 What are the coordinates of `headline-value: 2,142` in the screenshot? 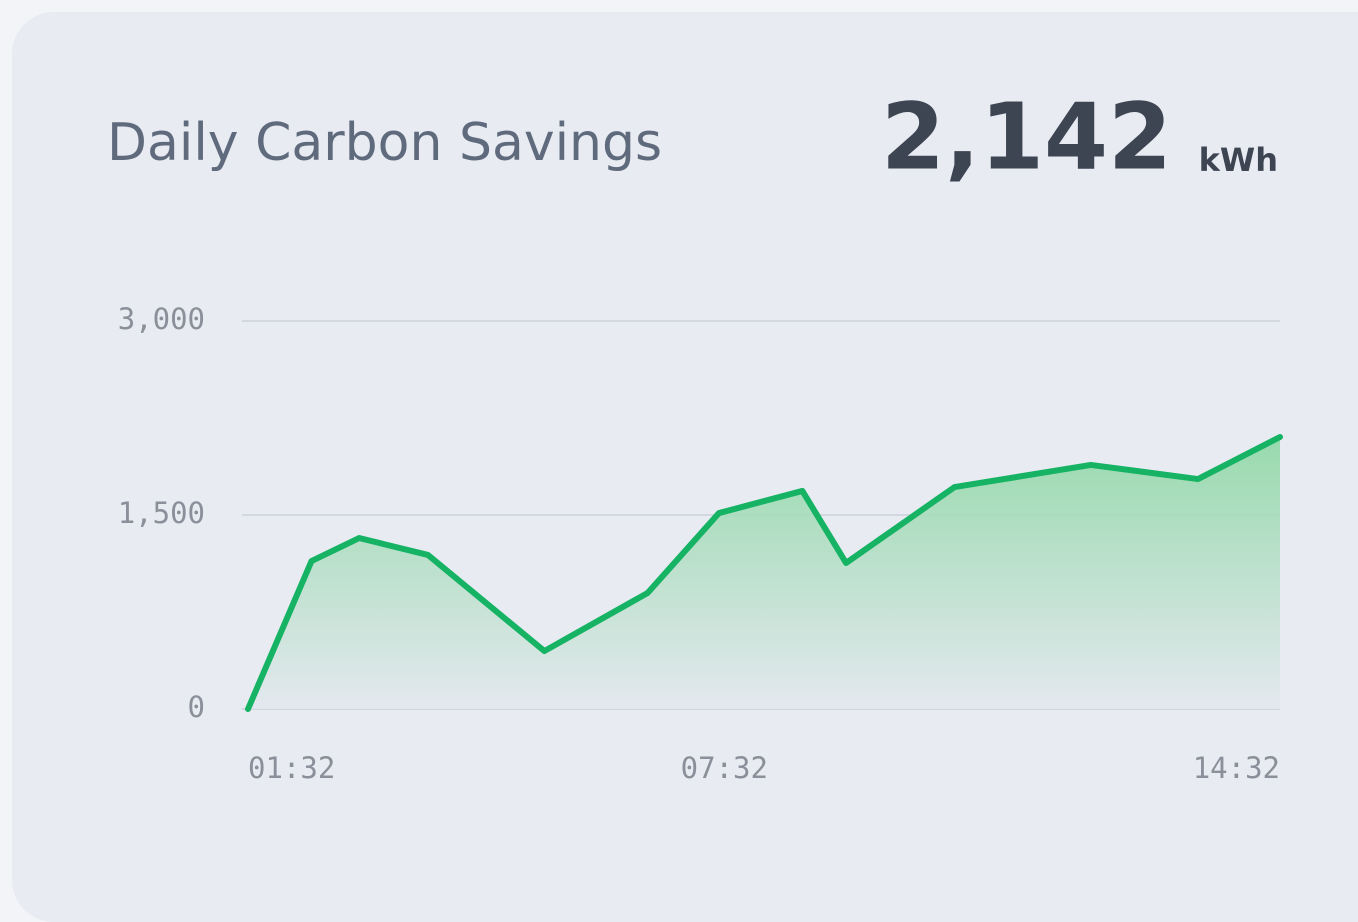 It's located at (1026, 136).